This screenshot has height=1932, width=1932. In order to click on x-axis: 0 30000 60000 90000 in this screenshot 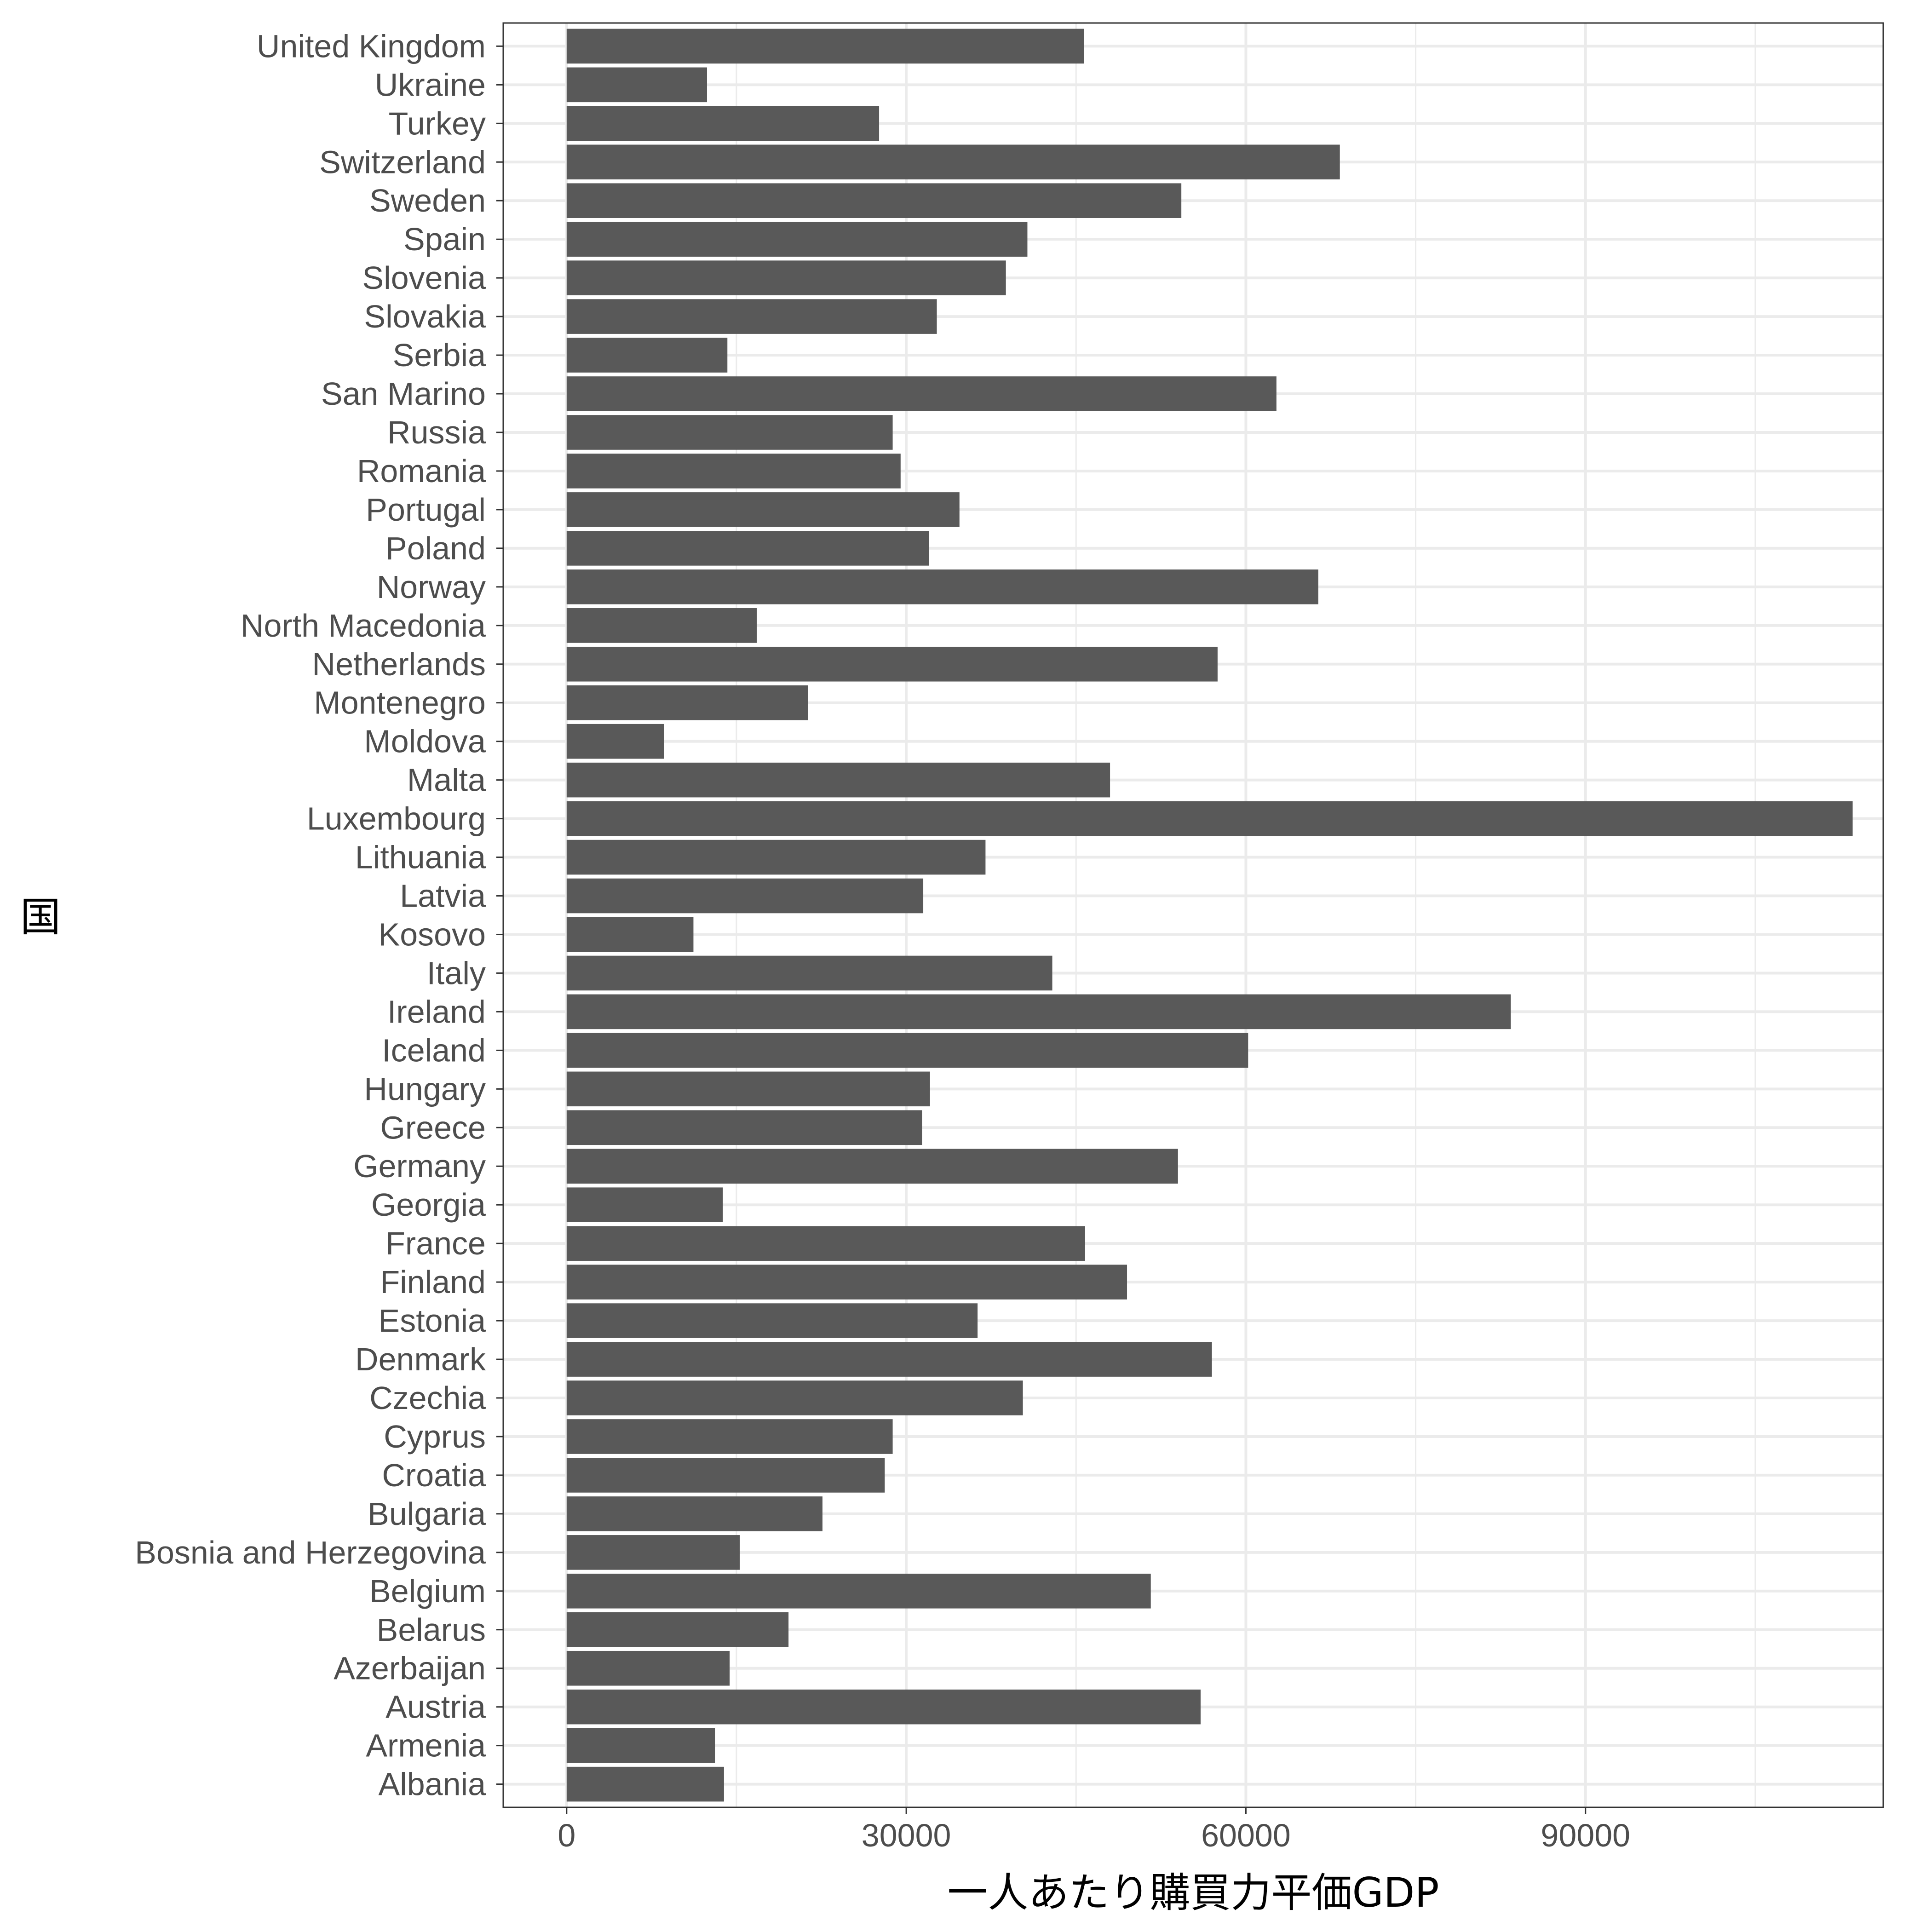, I will do `click(1094, 1830)`.